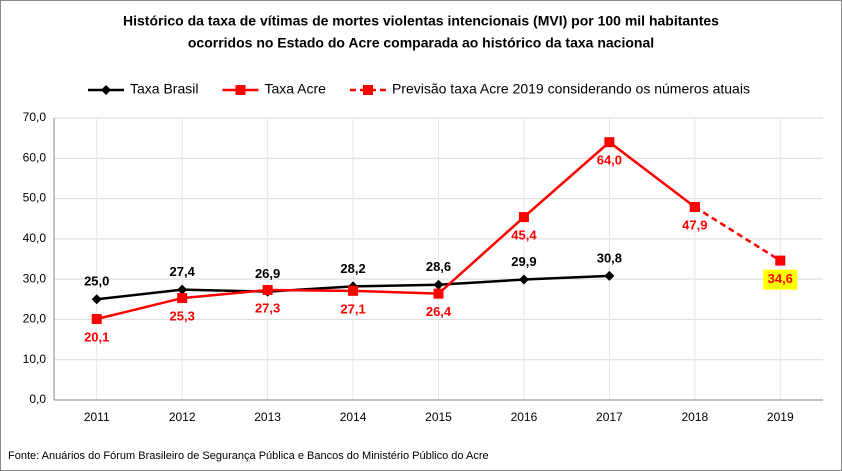 This screenshot has width=842, height=471. Describe the element at coordinates (96, 281) in the screenshot. I see `data-label: 25,0` at that location.